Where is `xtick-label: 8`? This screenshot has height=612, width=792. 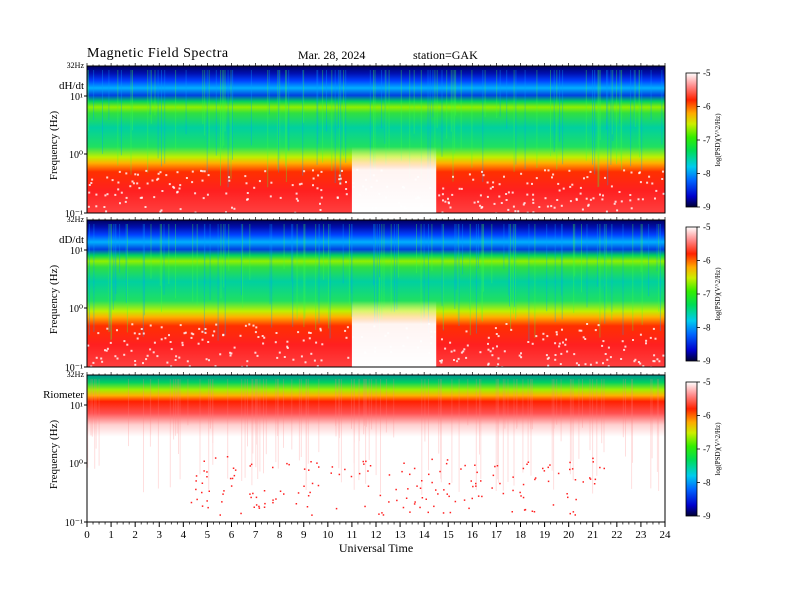 xtick-label: 8 is located at coordinates (280, 535).